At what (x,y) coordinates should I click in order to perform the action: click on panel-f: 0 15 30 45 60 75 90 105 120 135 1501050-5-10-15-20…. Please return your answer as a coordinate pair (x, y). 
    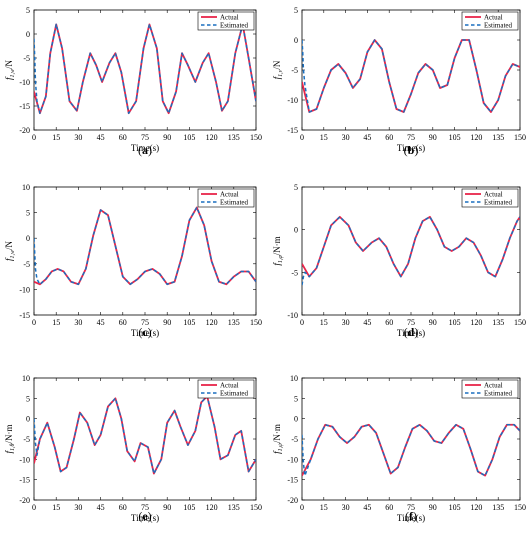
    Looking at the image, I should click on (399, 448).